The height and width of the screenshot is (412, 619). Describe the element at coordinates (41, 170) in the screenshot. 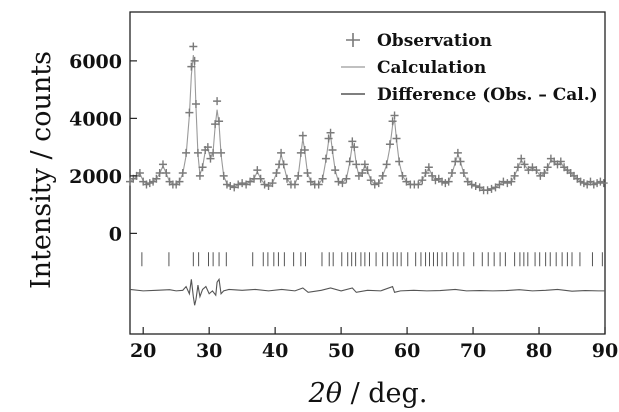

I see `y-axis-title: Intensity / counts` at that location.